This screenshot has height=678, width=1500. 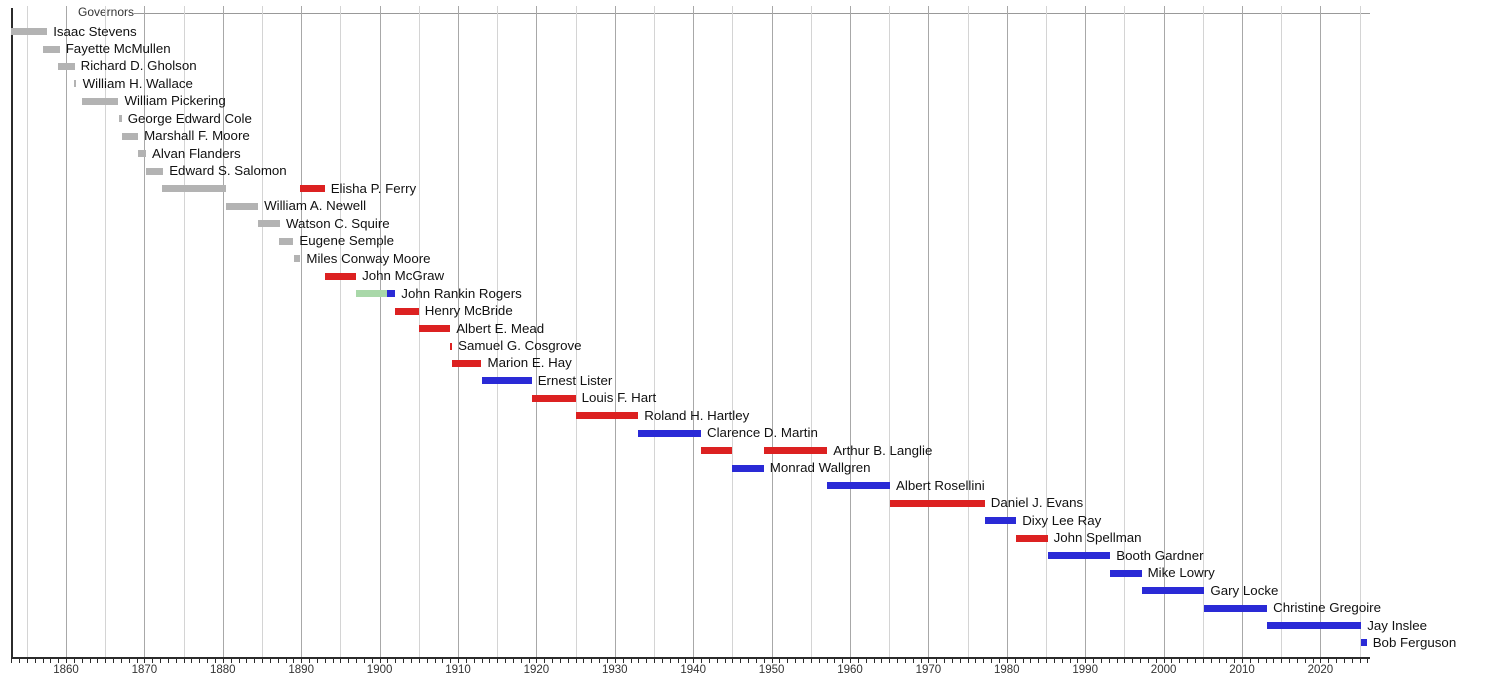 What do you see at coordinates (1031, 660) in the screenshot?
I see `axis-tick-1983` at bounding box center [1031, 660].